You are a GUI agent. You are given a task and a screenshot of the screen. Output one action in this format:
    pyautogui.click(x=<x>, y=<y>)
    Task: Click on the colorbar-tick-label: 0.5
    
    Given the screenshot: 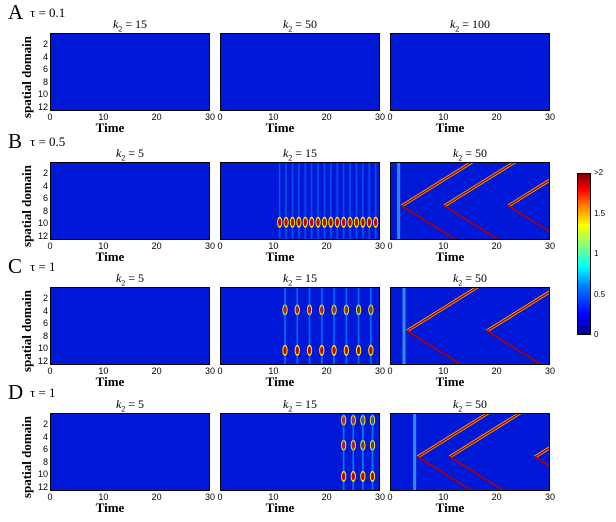 What is the action you would take?
    pyautogui.click(x=600, y=294)
    